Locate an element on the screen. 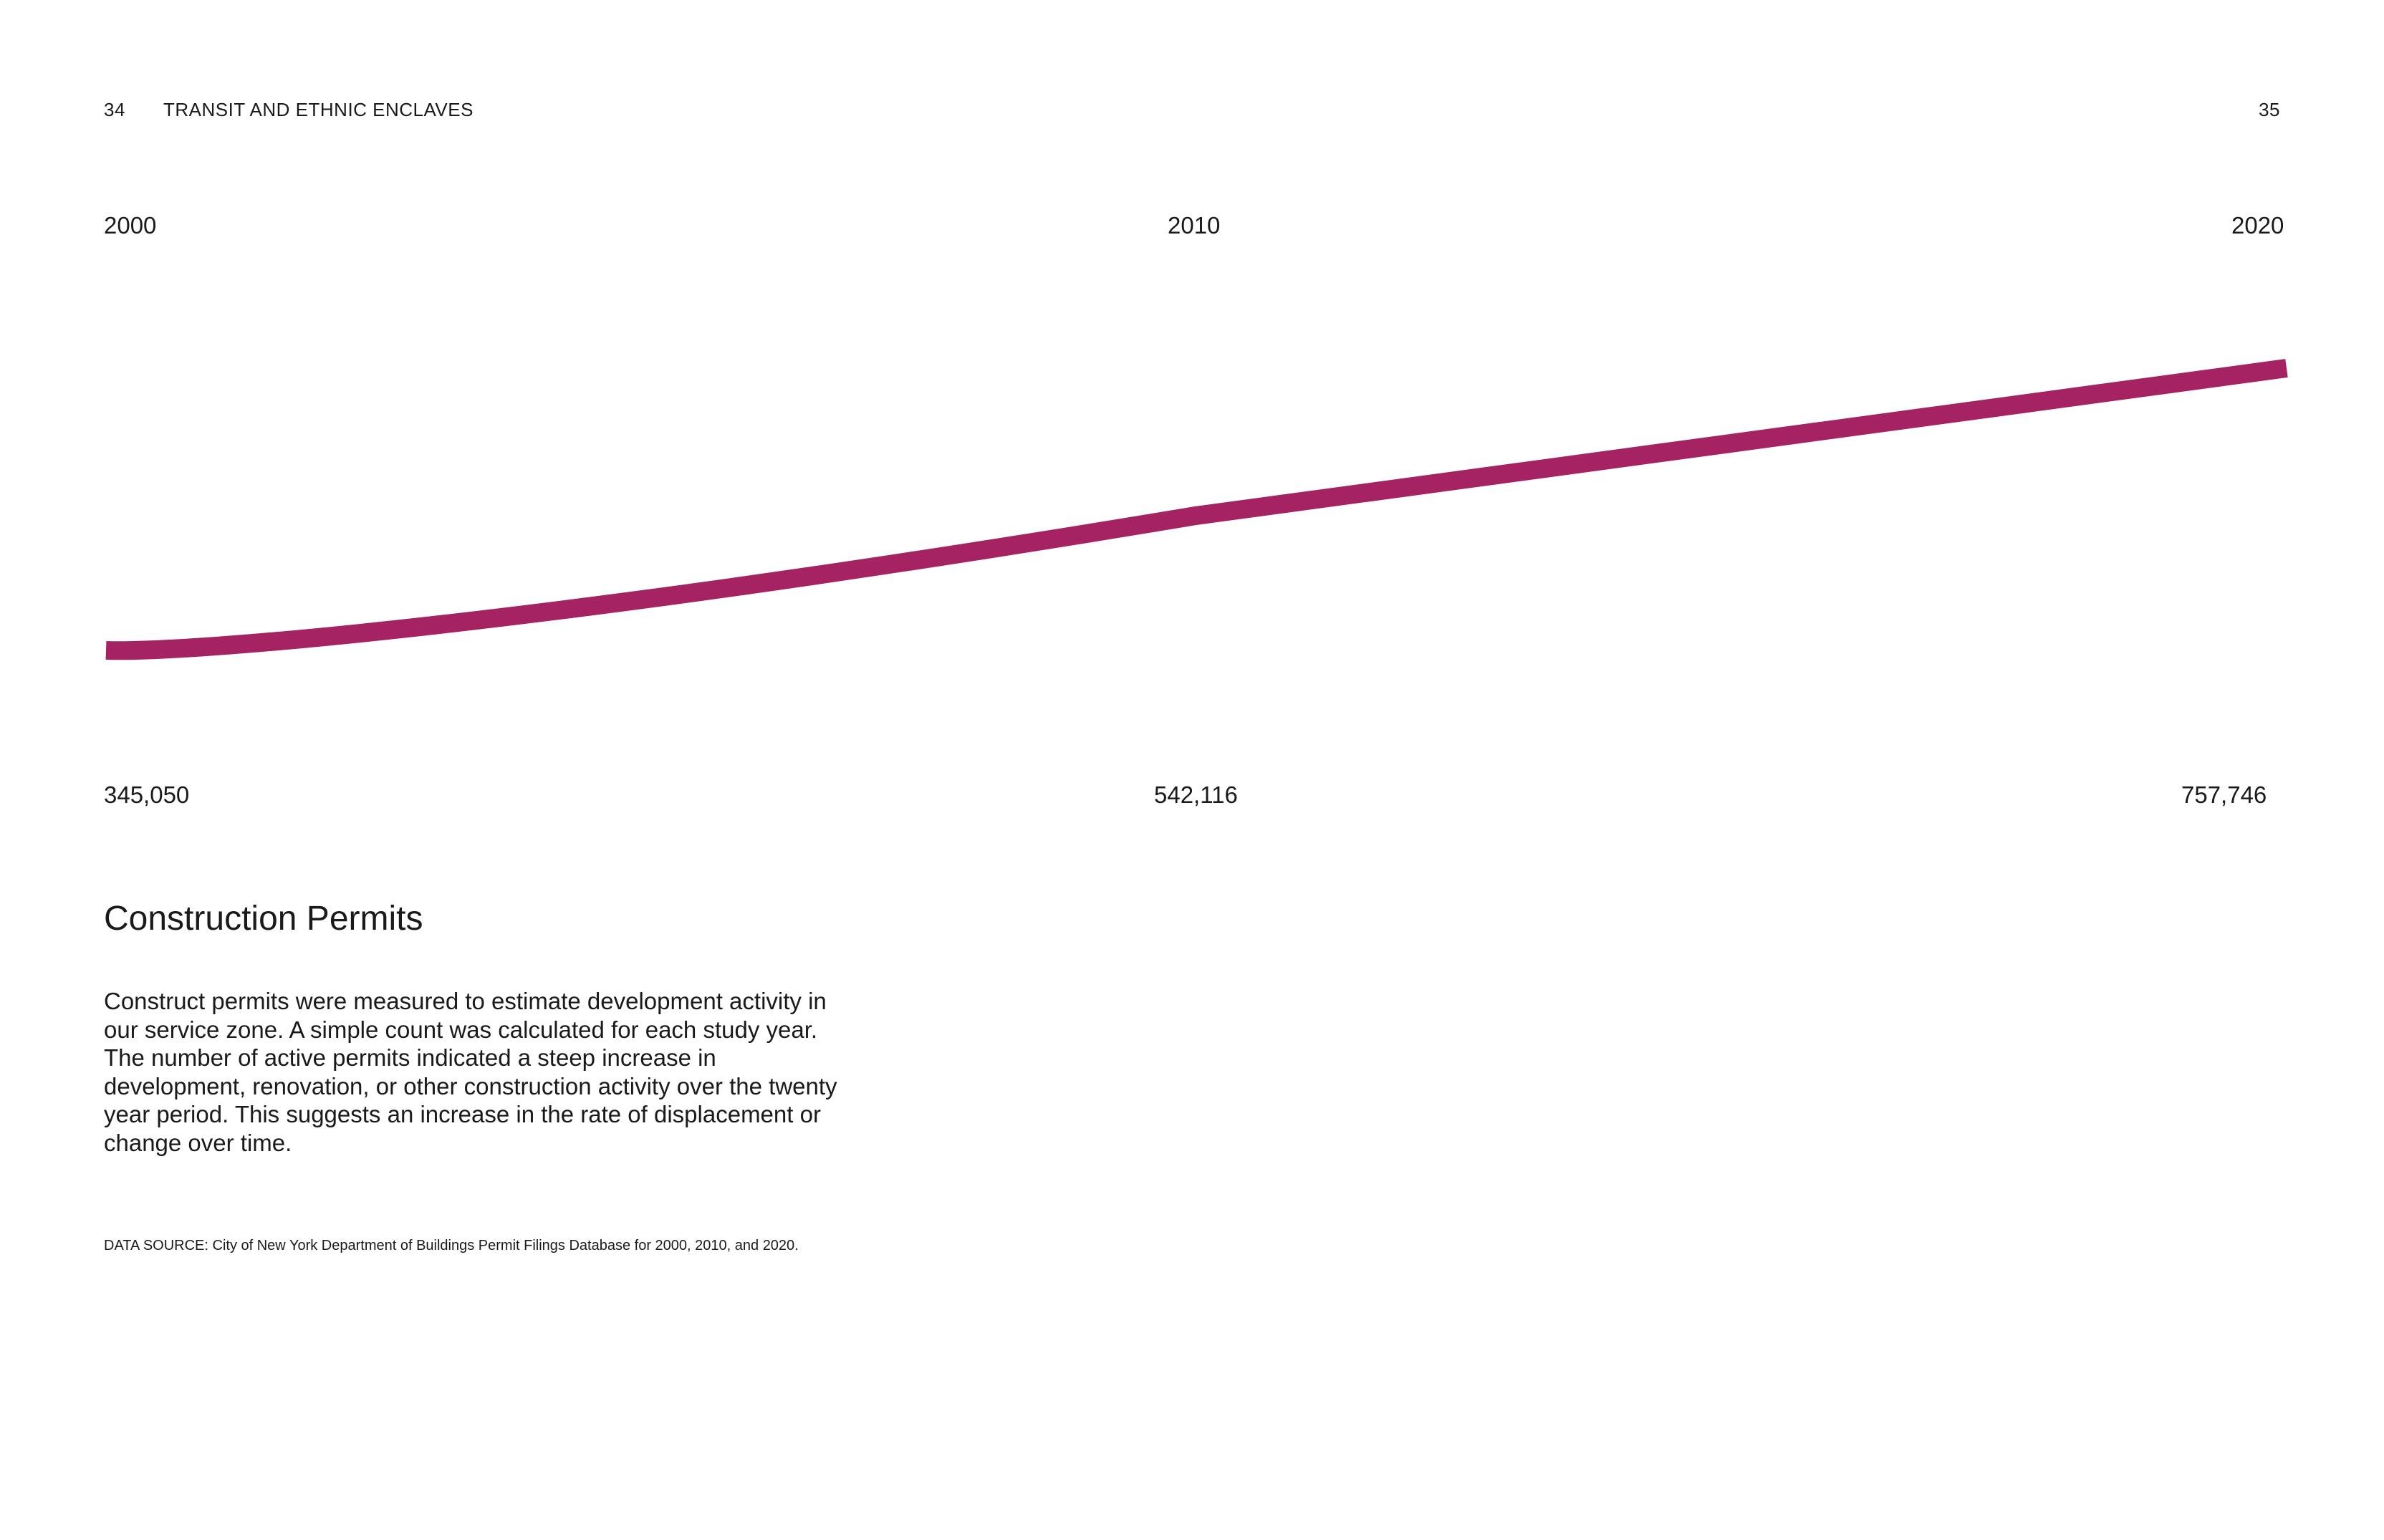  page-number-right: 35 is located at coordinates (2269, 109).